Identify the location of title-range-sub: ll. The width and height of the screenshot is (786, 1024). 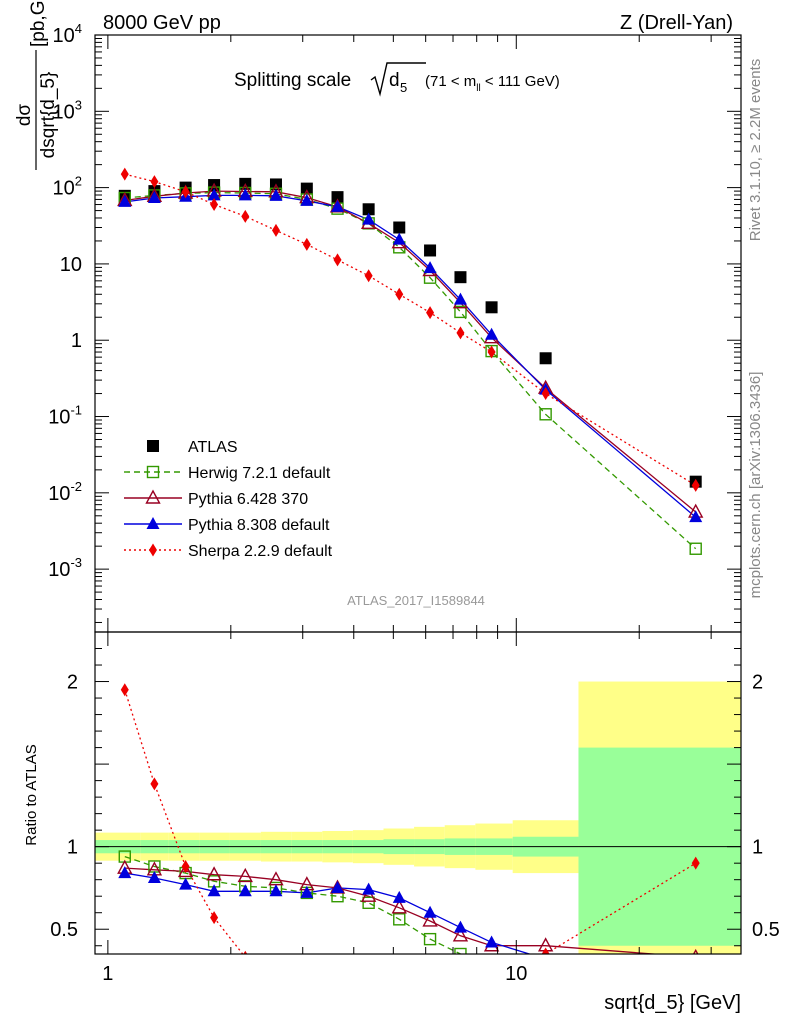
(478, 88).